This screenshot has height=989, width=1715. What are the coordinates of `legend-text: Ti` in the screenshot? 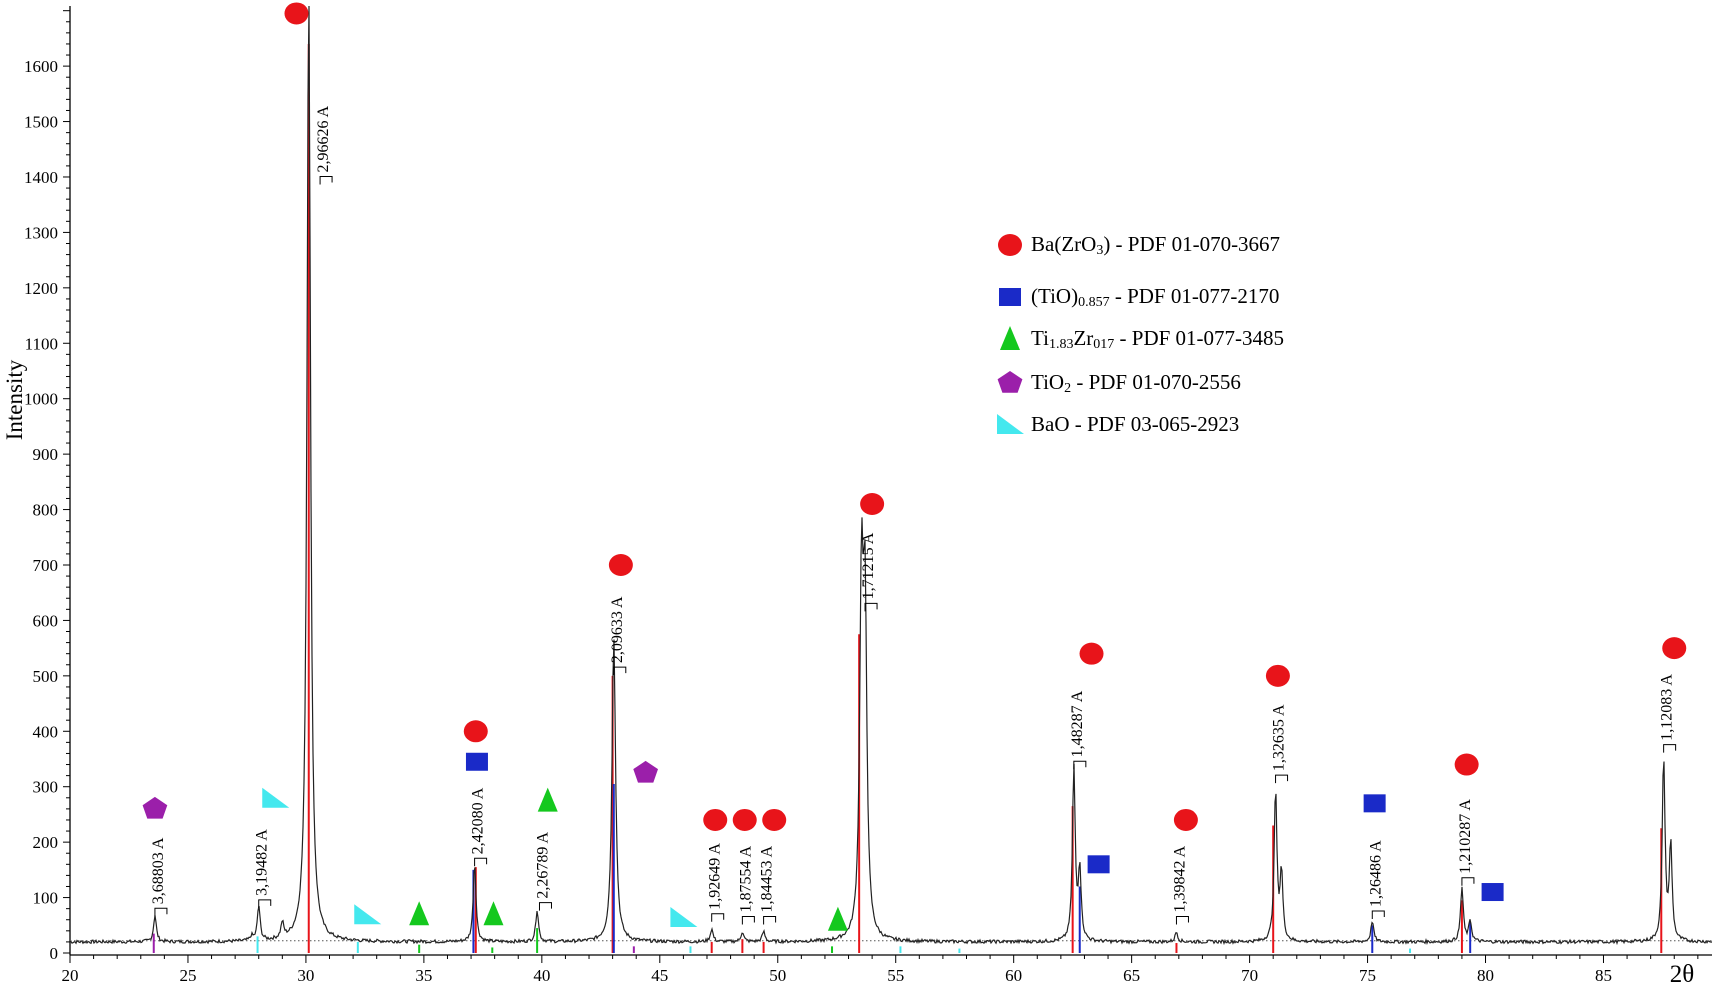 It's located at (1040, 337).